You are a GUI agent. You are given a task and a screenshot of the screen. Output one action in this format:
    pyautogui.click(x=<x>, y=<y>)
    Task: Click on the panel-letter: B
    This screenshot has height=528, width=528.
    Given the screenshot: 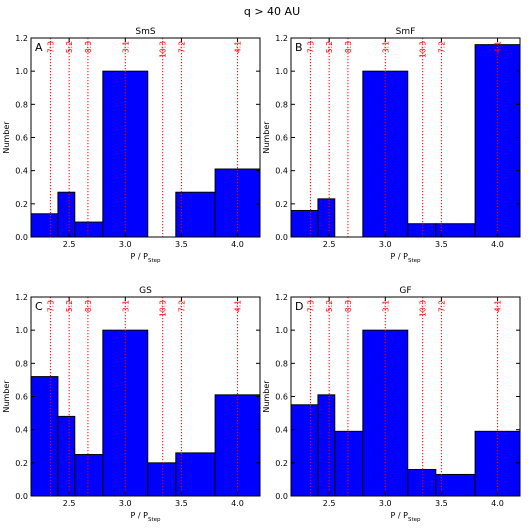 What is the action you would take?
    pyautogui.click(x=299, y=47)
    